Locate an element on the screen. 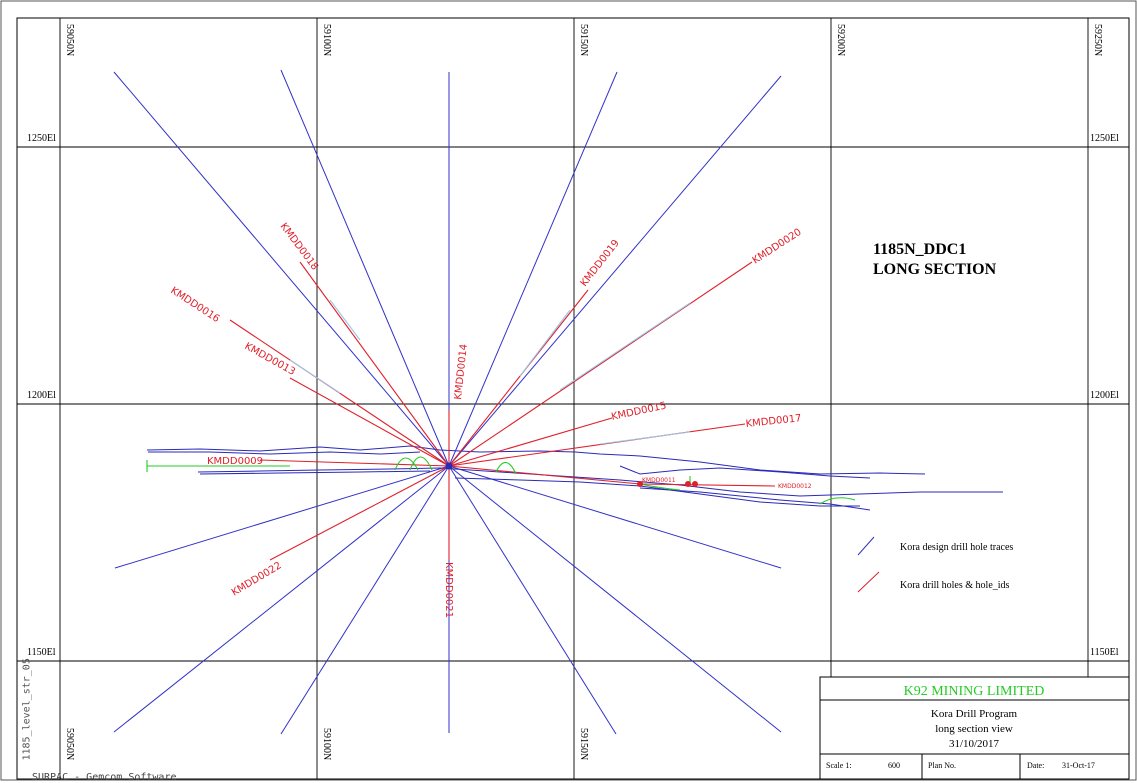 Image resolution: width=1137 pixels, height=783 pixels. northing-top-59050N: 59050N is located at coordinates (69, 40).